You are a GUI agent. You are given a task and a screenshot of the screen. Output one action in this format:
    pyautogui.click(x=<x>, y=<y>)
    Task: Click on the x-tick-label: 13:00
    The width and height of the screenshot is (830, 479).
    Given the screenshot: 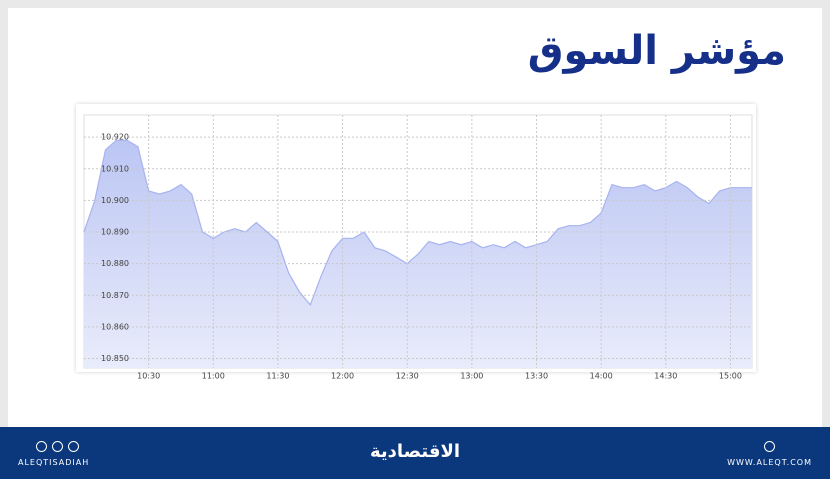 What is the action you would take?
    pyautogui.click(x=471, y=376)
    